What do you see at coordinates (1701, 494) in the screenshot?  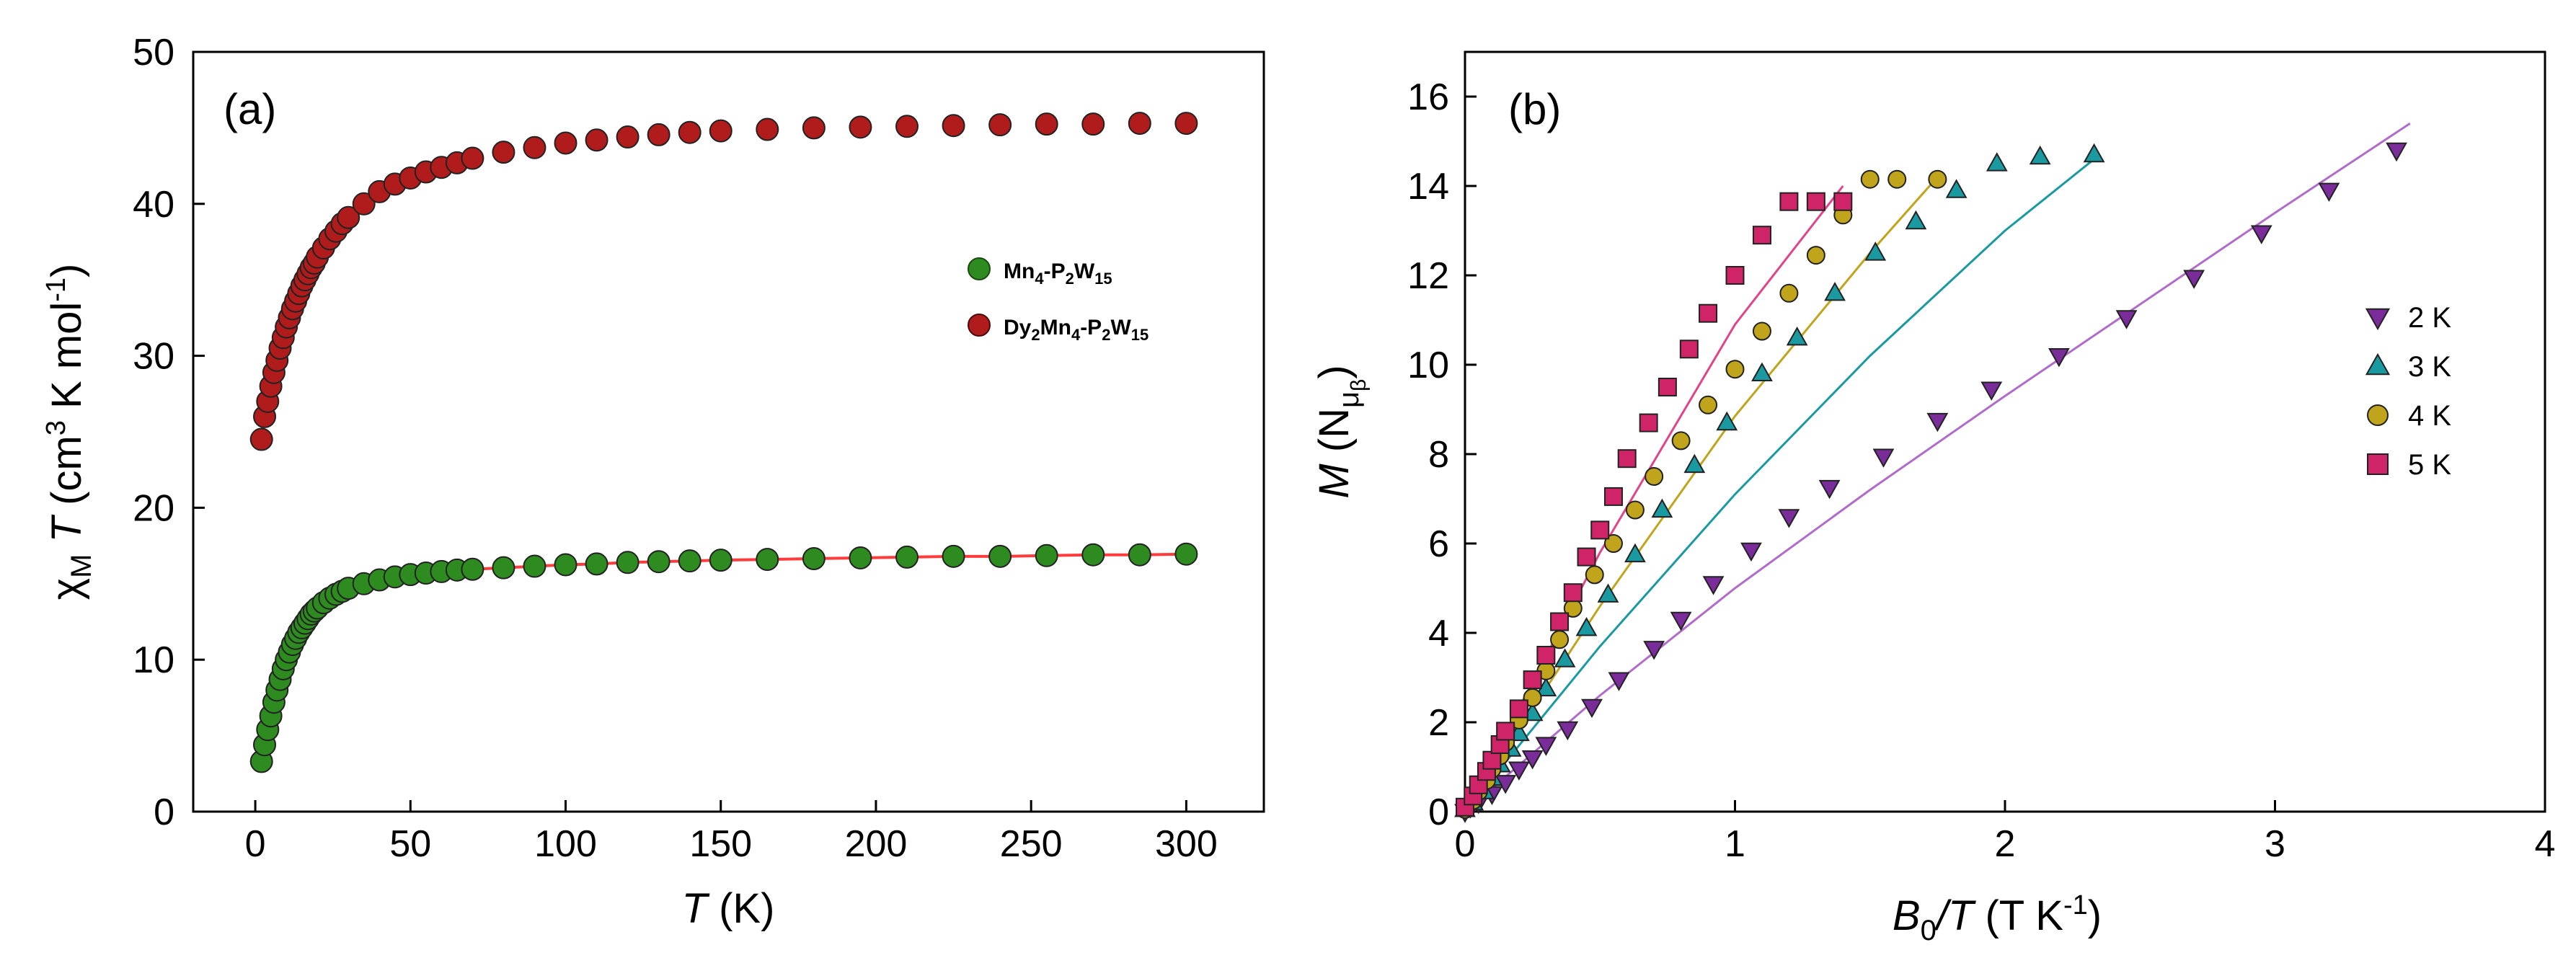 I see `fit-line-4-k` at bounding box center [1701, 494].